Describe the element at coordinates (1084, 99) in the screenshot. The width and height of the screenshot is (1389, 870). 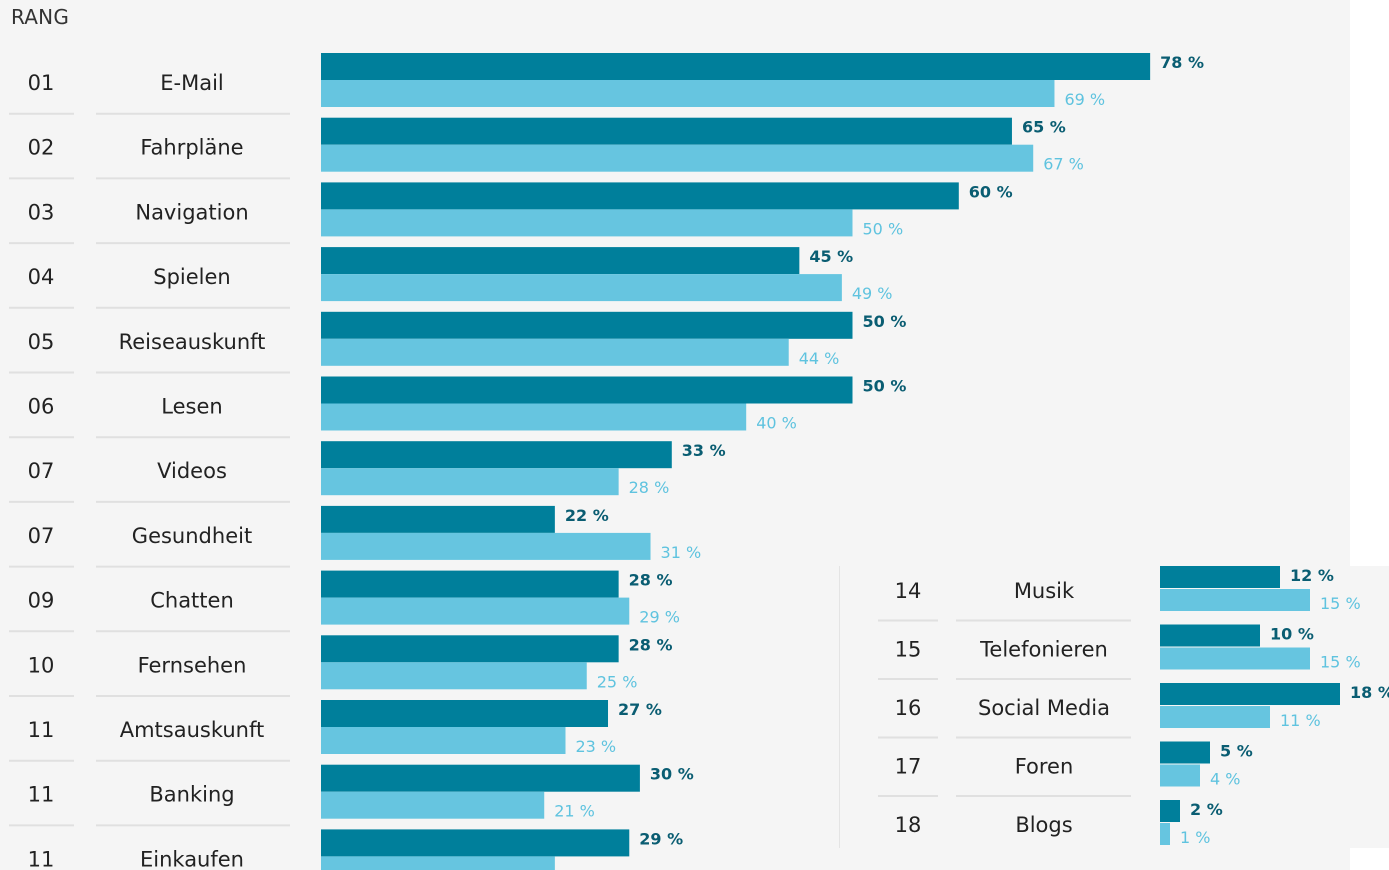
I see `data-label-series2: 69 %` at that location.